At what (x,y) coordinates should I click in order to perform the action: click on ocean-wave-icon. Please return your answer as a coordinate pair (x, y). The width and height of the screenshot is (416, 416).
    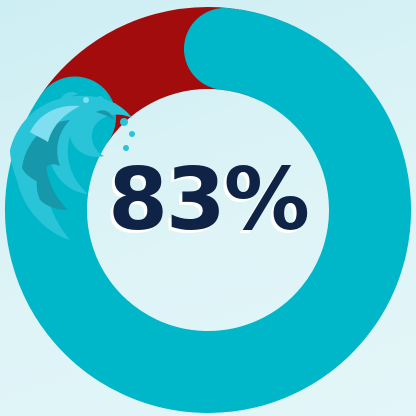
    Looking at the image, I should click on (72, 166).